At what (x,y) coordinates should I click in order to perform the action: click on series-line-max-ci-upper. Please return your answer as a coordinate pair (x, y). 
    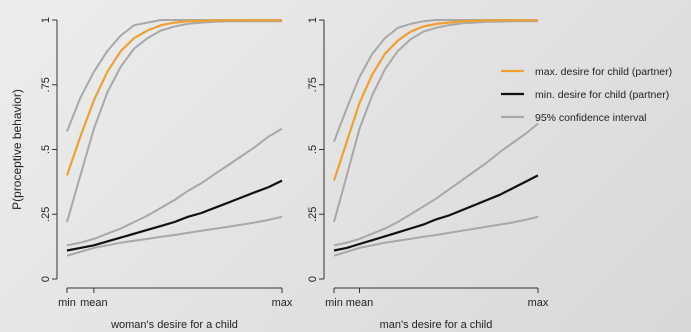
    Looking at the image, I should click on (435, 81).